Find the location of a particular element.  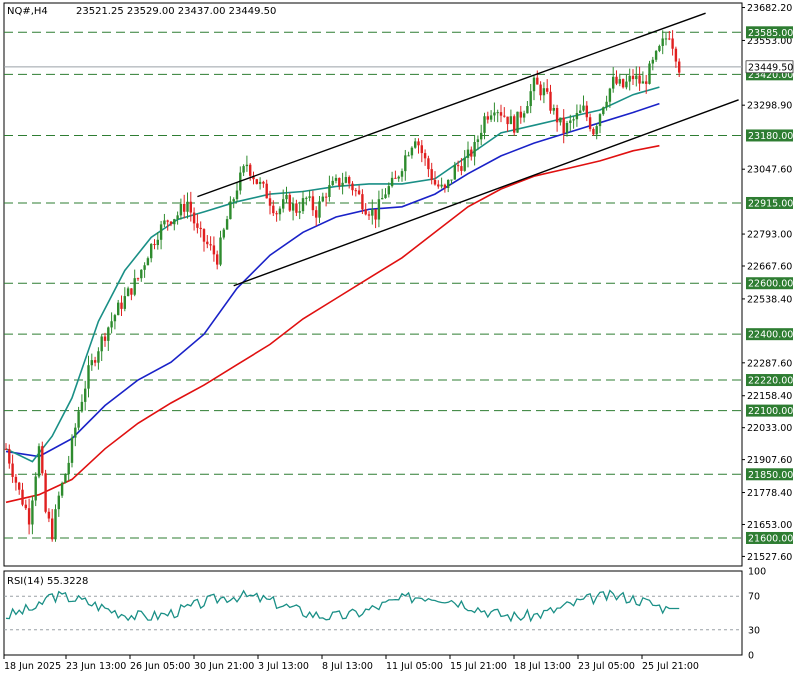

x-tick-label: 26 Jun 05:00 is located at coordinates (160, 666).